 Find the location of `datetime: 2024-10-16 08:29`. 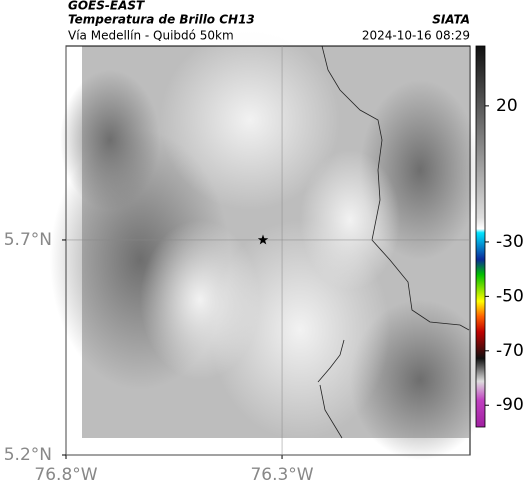

datetime: 2024-10-16 08:29 is located at coordinates (416, 36).